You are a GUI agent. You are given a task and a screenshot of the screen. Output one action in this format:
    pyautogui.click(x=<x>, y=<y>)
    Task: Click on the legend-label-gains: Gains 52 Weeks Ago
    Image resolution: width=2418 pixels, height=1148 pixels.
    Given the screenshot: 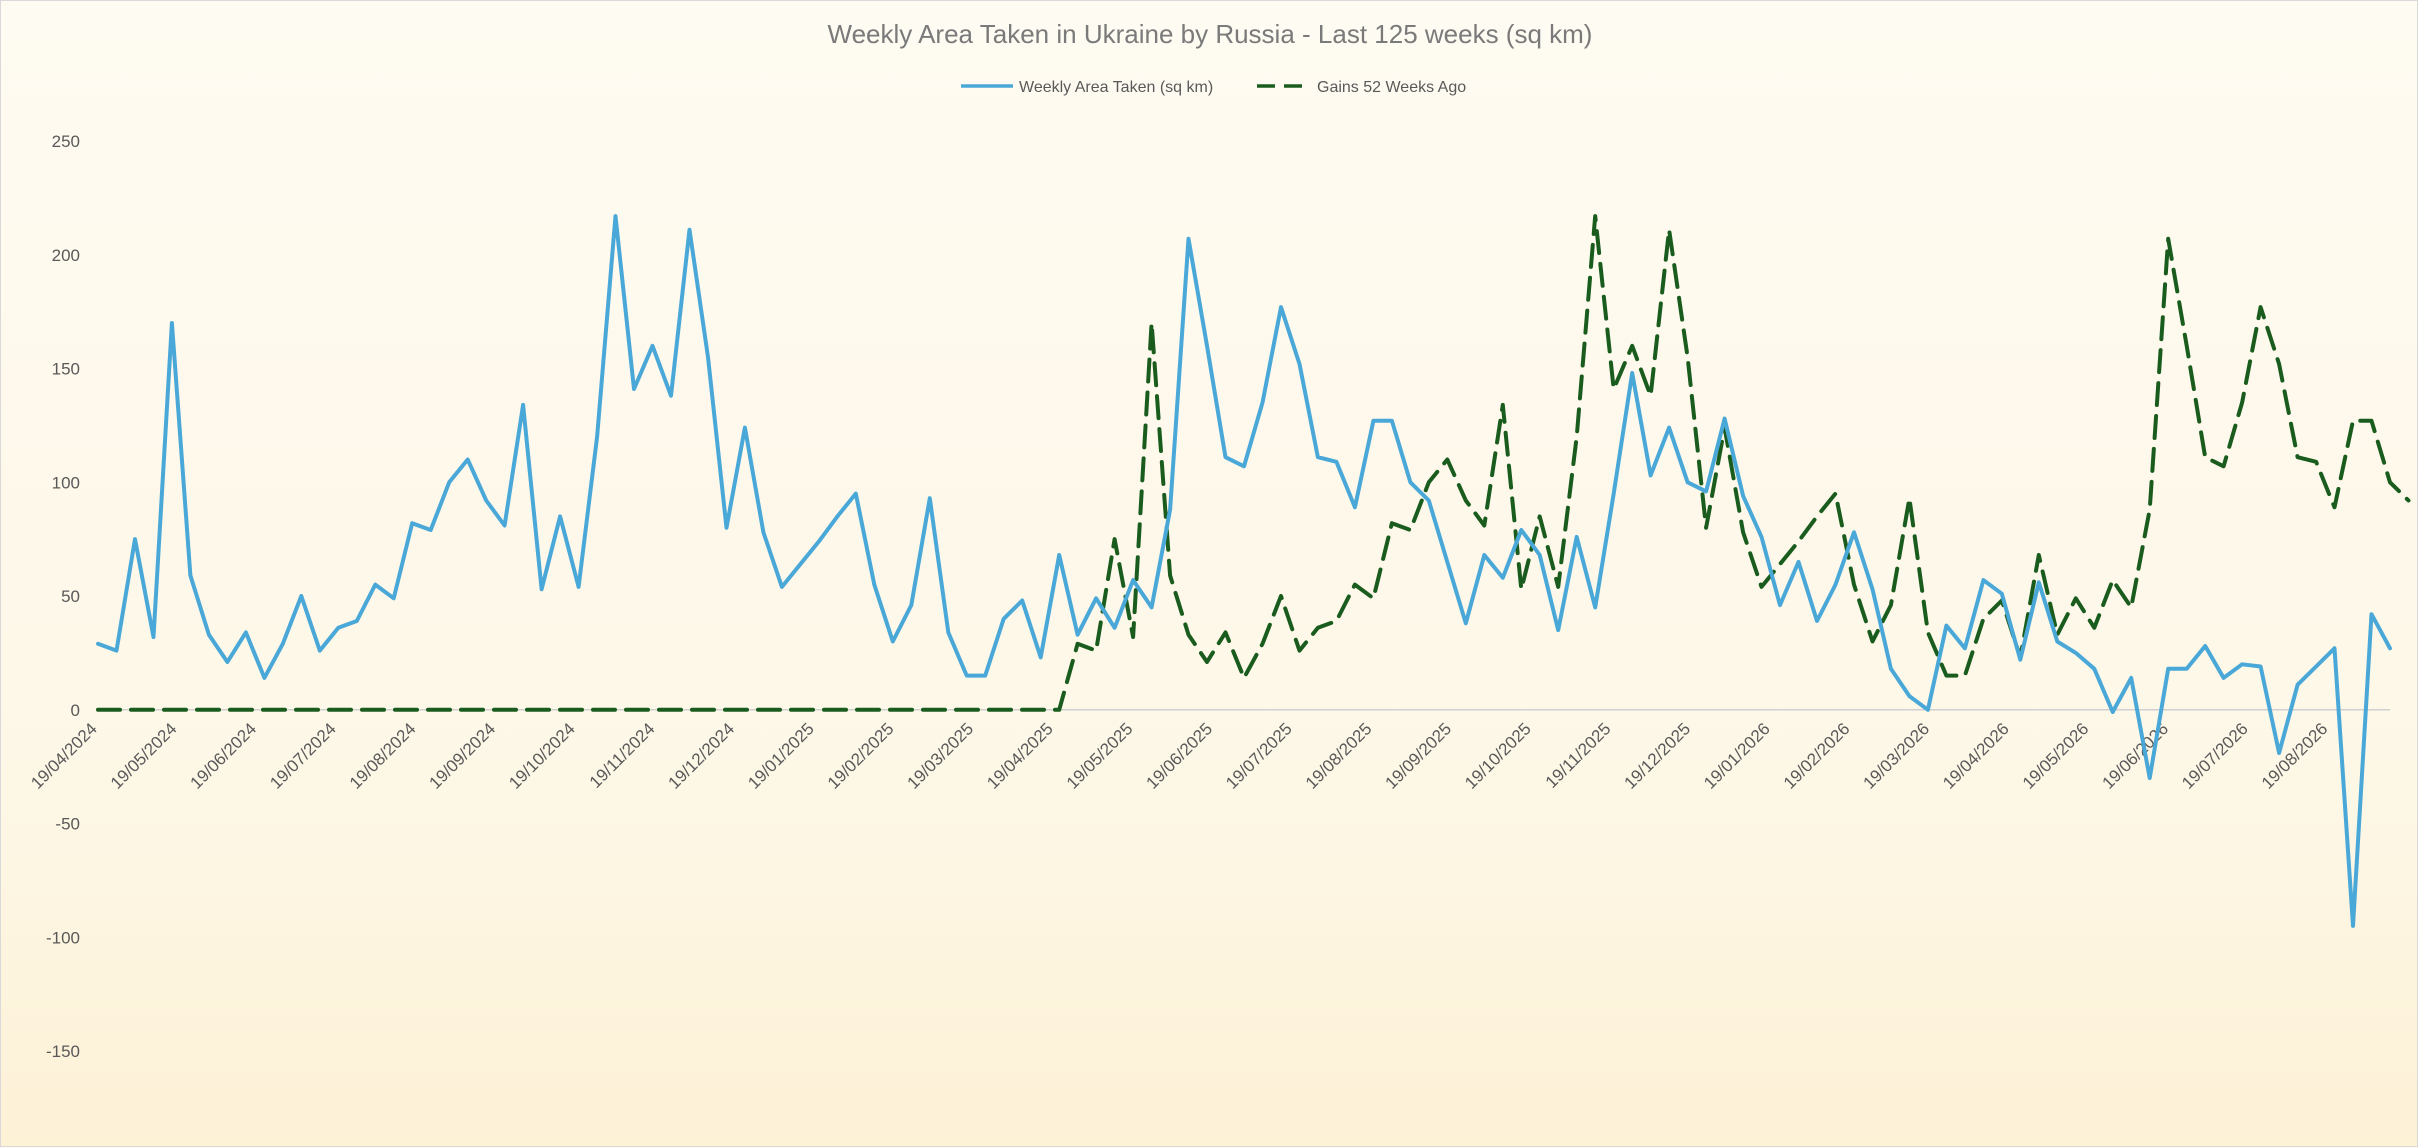 What is the action you would take?
    pyautogui.click(x=1391, y=87)
    